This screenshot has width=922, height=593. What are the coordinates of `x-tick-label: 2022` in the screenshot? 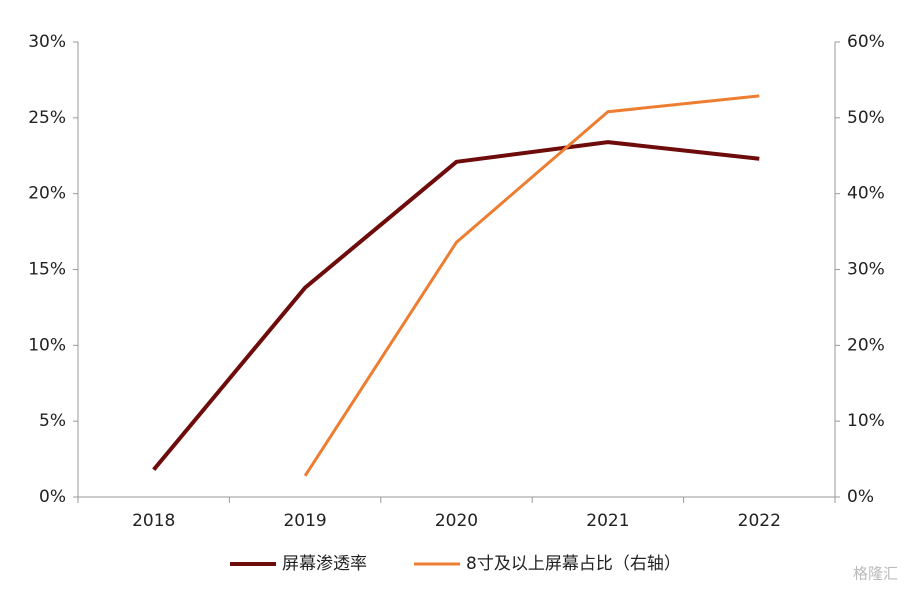 It's located at (759, 521).